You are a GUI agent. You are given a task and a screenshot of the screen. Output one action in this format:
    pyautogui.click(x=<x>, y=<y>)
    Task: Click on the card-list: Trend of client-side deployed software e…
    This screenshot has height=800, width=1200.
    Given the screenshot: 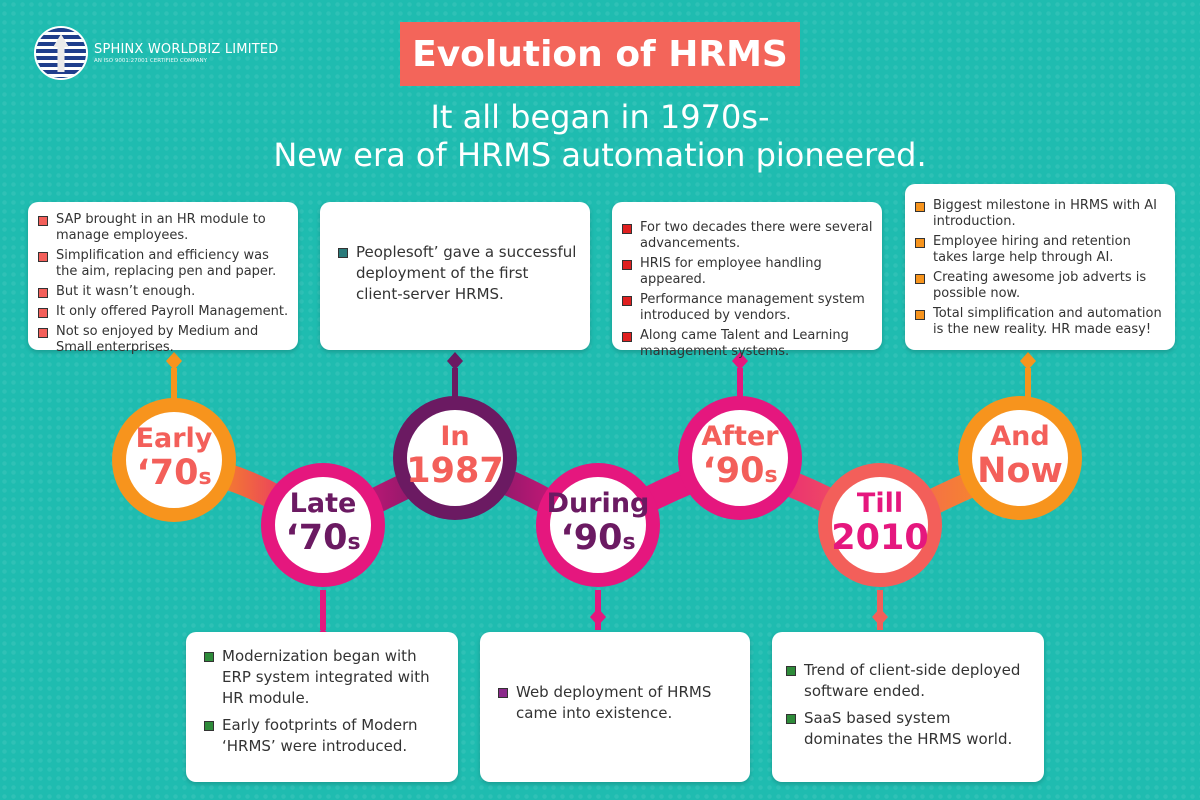 What is the action you would take?
    pyautogui.click(x=909, y=705)
    